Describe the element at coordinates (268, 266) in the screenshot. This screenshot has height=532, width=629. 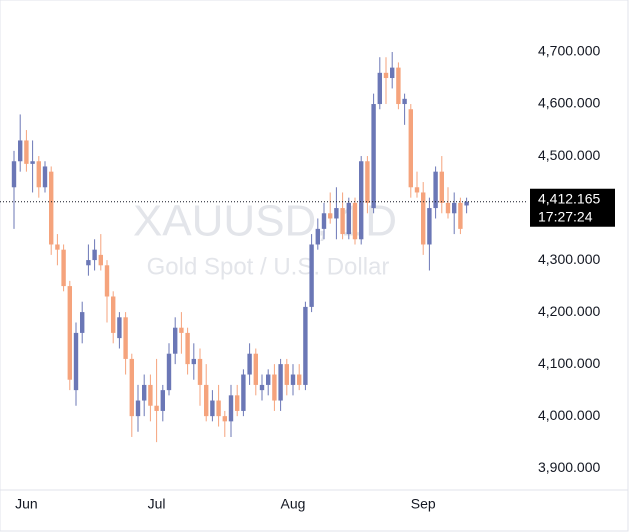
I see `watermark-subtitle: Gold Spot / U.S. Dollar` at that location.